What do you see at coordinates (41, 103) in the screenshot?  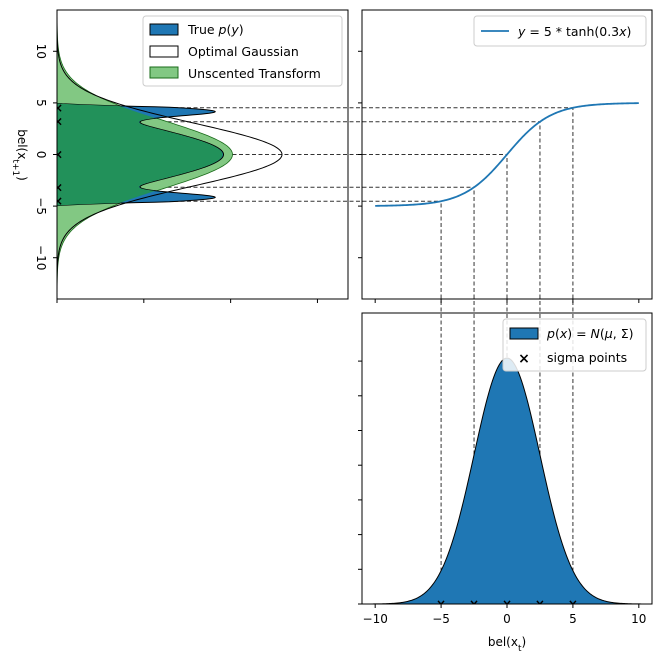 I see `transformed-ytick-label: 5` at bounding box center [41, 103].